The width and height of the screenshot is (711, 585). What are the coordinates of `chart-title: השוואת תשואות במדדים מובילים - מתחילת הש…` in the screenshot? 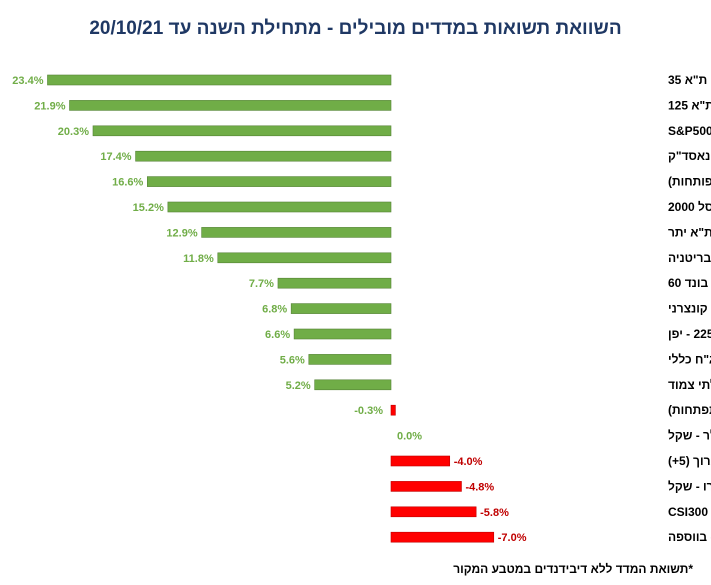 It's located at (355, 28).